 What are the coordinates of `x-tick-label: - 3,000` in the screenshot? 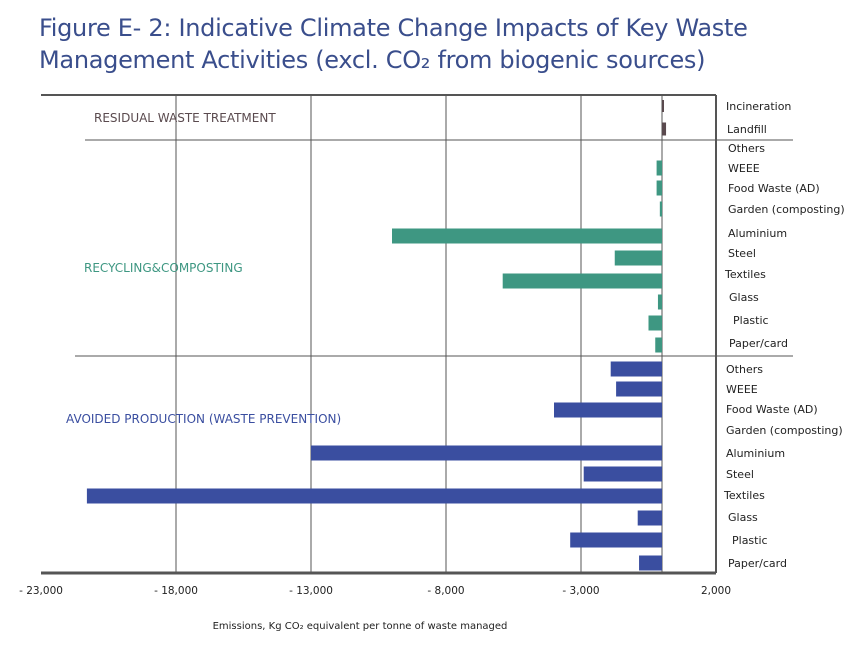 It's located at (580, 591).